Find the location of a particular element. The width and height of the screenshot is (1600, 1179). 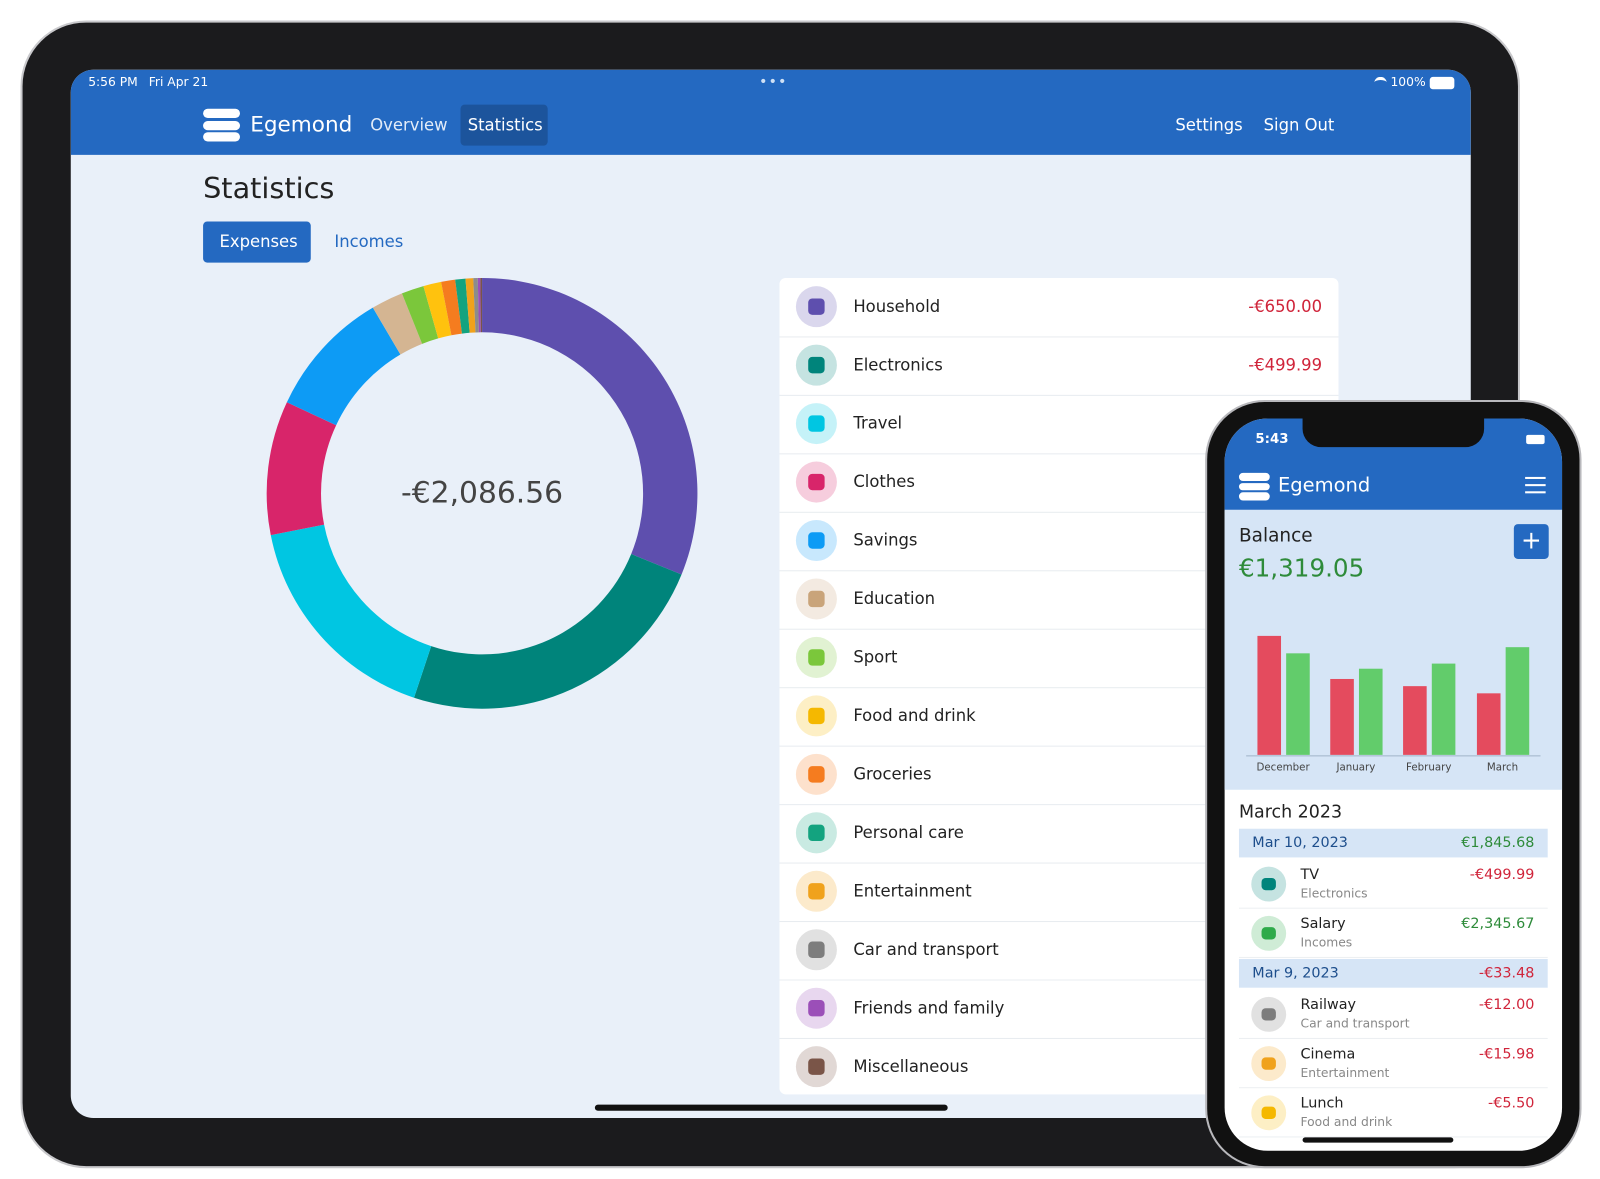

status-time: 5:56 PM is located at coordinates (113, 82).